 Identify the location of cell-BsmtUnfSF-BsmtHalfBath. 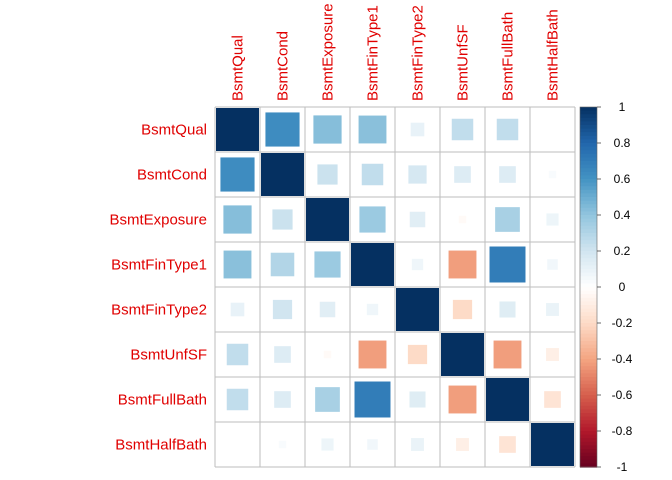
(552, 354).